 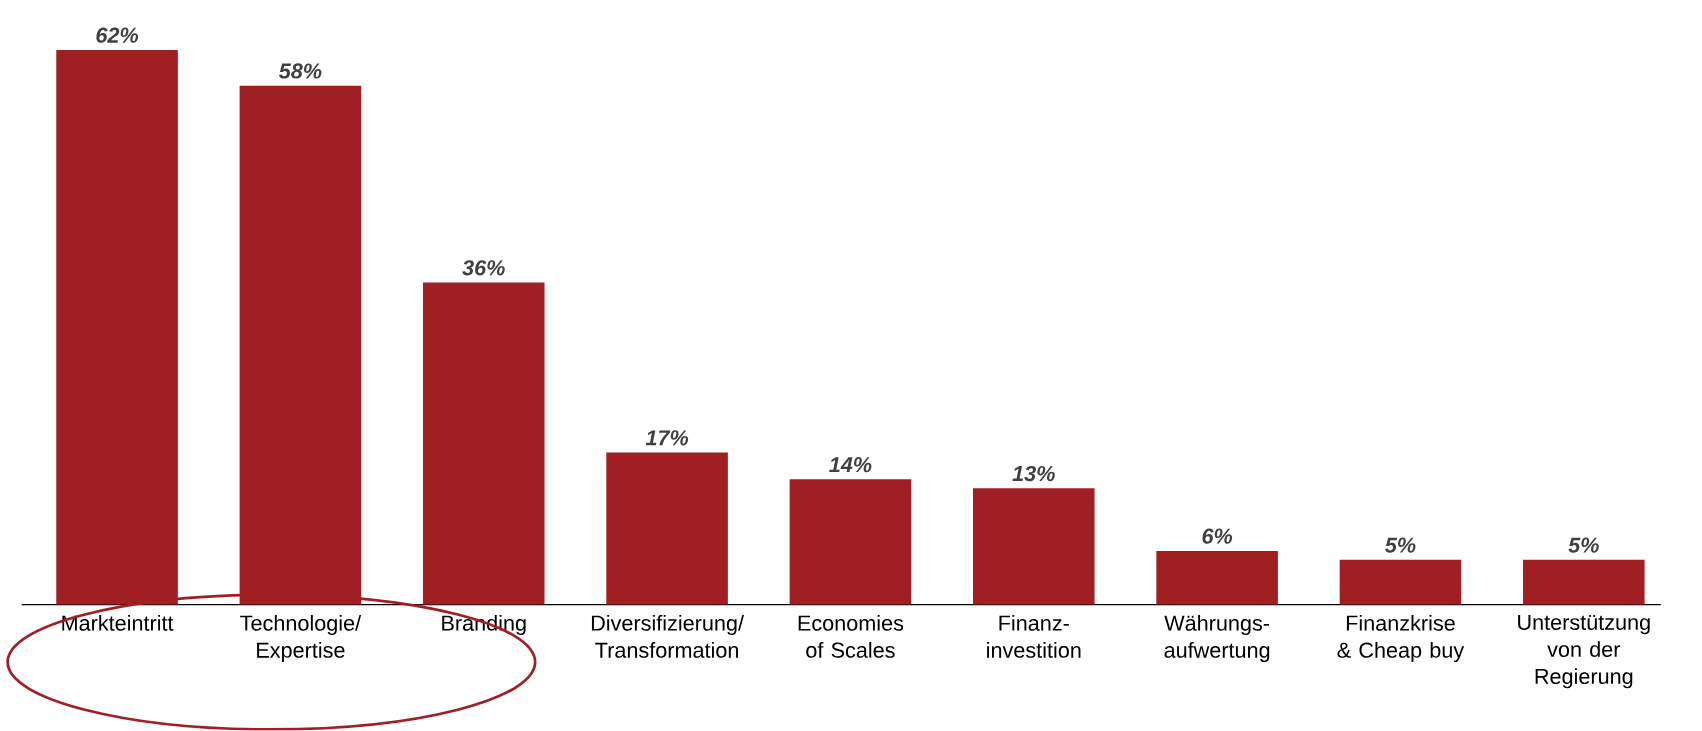 What do you see at coordinates (483, 268) in the screenshot?
I see `data-label: 36%` at bounding box center [483, 268].